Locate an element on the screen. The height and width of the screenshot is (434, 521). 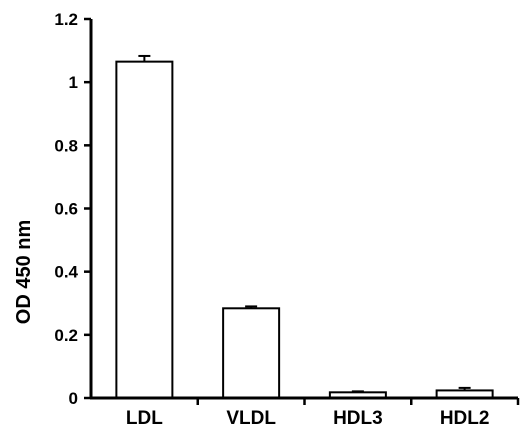
y-tick-label: 0.8 is located at coordinates (66, 145).